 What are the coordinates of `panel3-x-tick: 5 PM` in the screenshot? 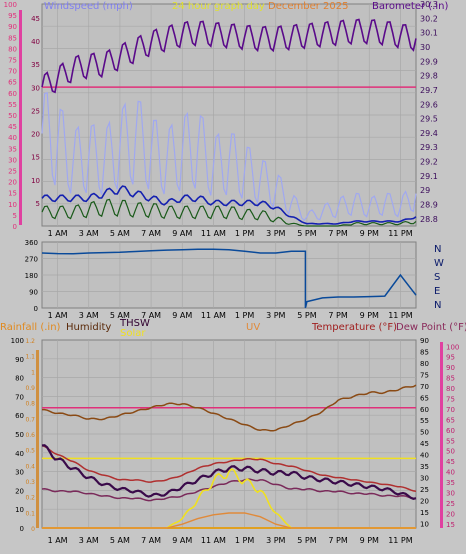 It's located at (306, 540).